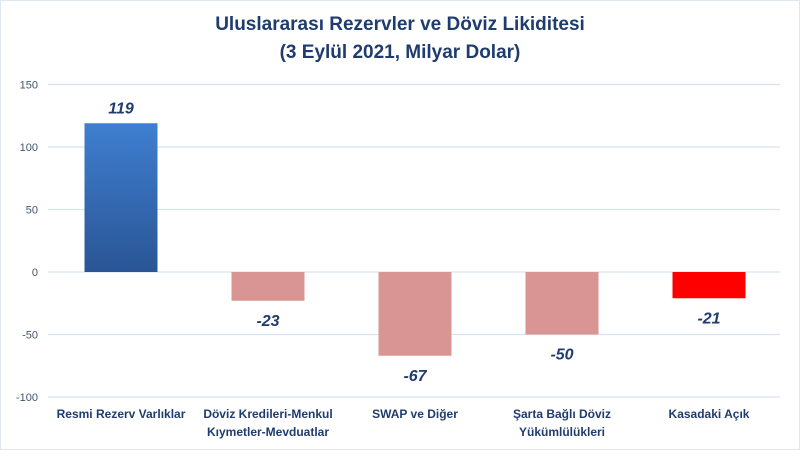  Describe the element at coordinates (121, 108) in the screenshot. I see `data-label: 119` at that location.